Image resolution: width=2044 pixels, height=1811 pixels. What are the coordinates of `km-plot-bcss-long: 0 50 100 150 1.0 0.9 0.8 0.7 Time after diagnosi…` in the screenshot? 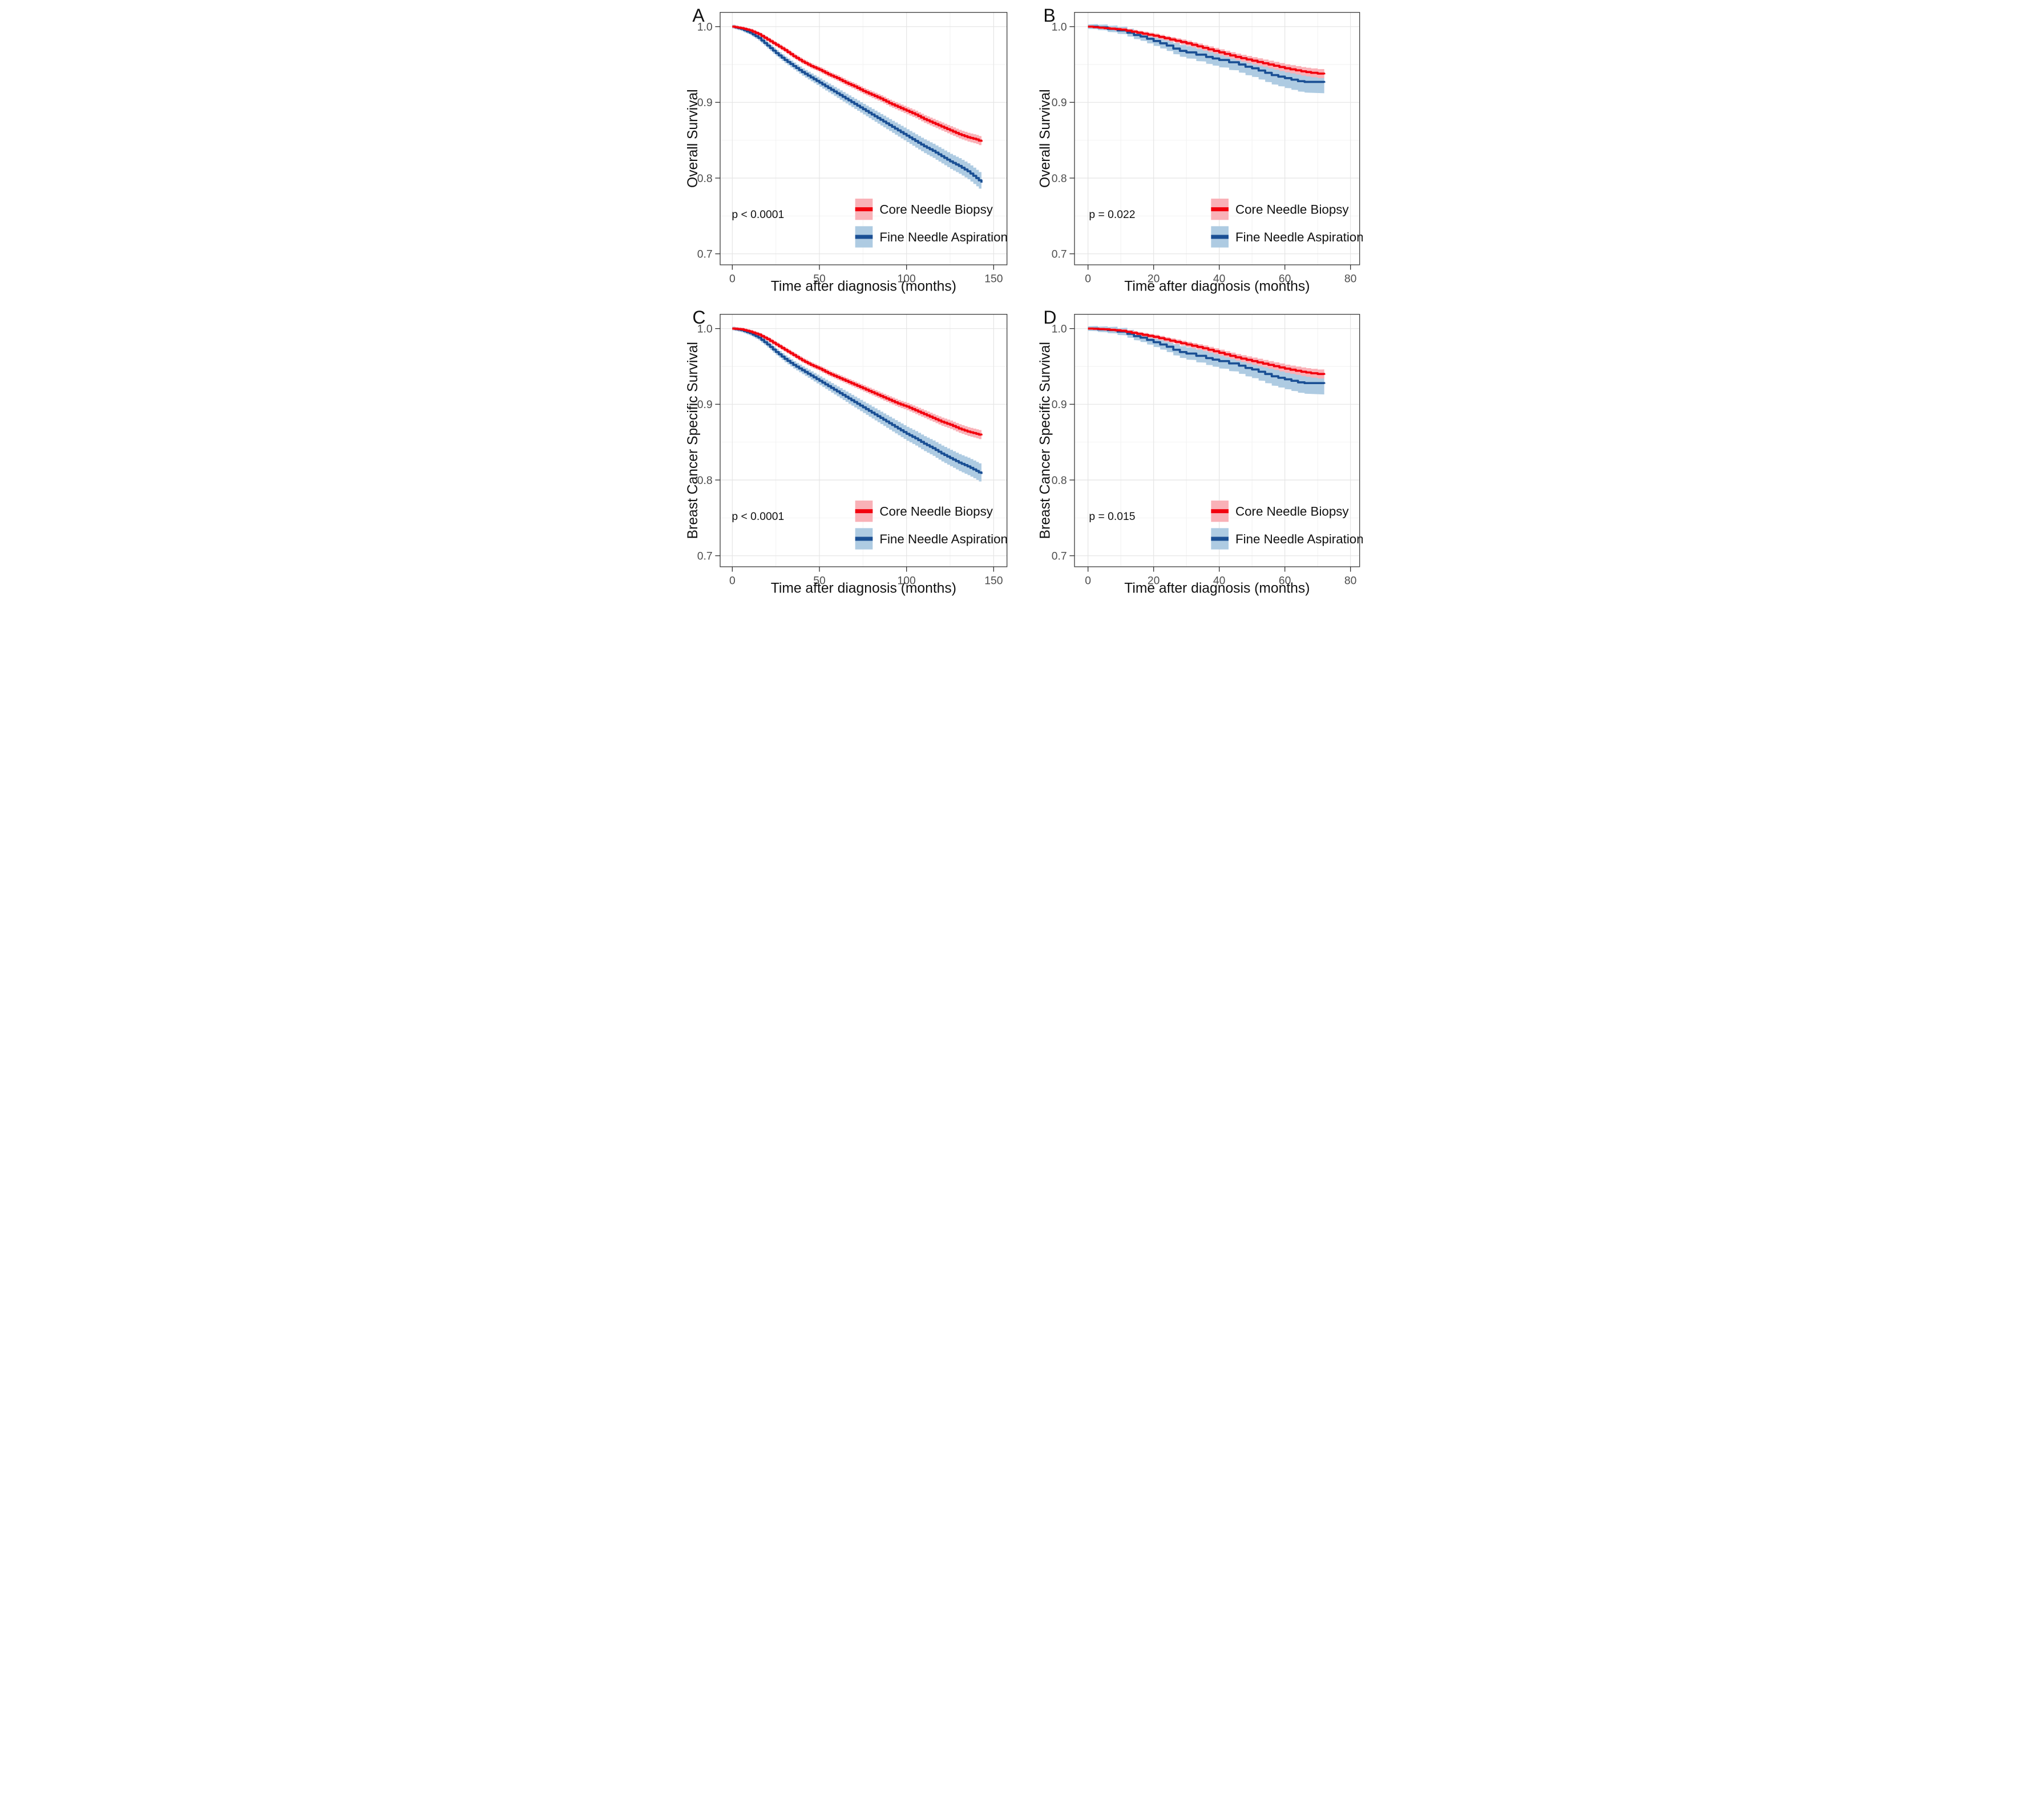 It's located at (846, 452).